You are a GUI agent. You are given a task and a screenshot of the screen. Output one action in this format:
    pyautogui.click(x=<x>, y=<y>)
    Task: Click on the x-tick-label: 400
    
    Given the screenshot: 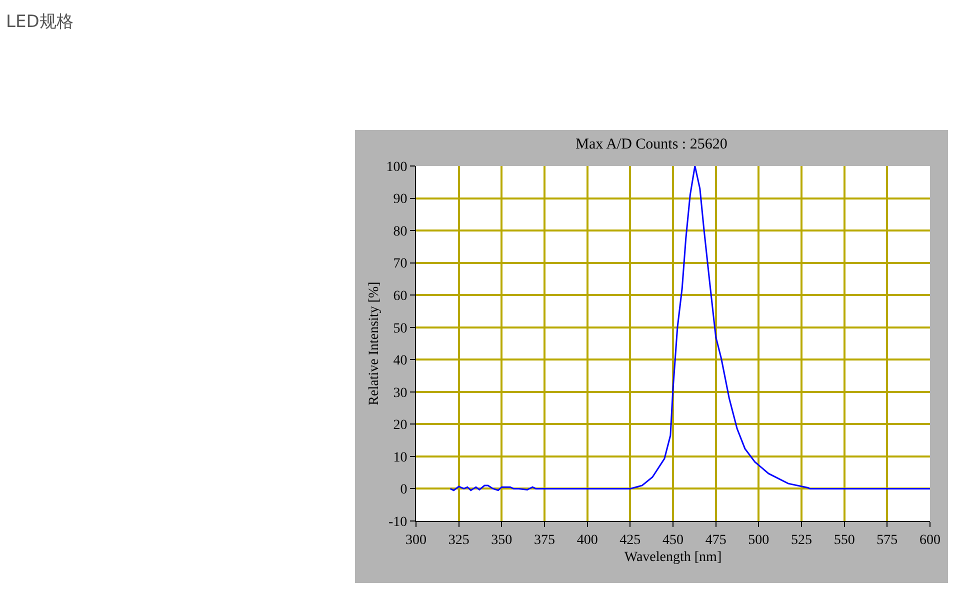 What is the action you would take?
    pyautogui.click(x=587, y=540)
    